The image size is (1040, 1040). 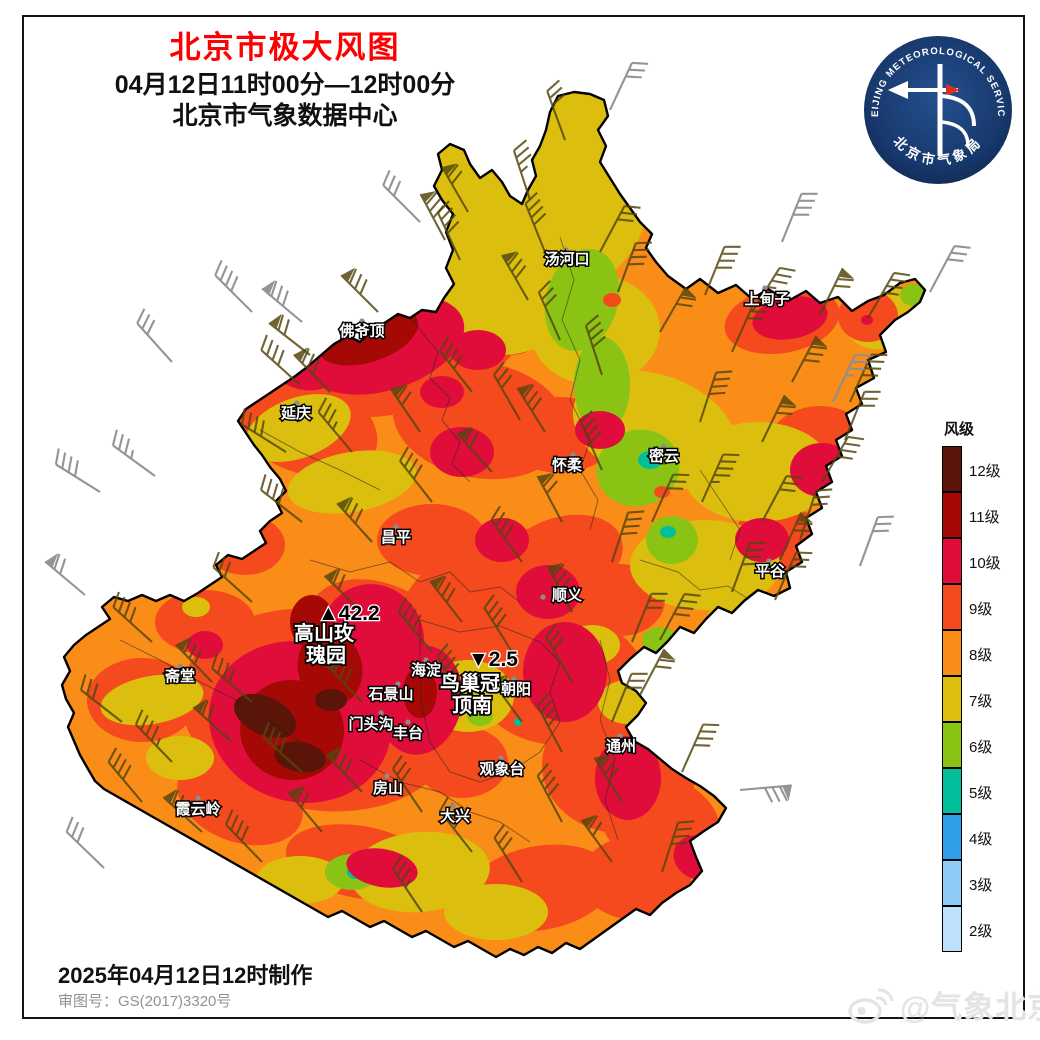 What do you see at coordinates (516, 689) in the screenshot?
I see `station-label: 朝阳` at bounding box center [516, 689].